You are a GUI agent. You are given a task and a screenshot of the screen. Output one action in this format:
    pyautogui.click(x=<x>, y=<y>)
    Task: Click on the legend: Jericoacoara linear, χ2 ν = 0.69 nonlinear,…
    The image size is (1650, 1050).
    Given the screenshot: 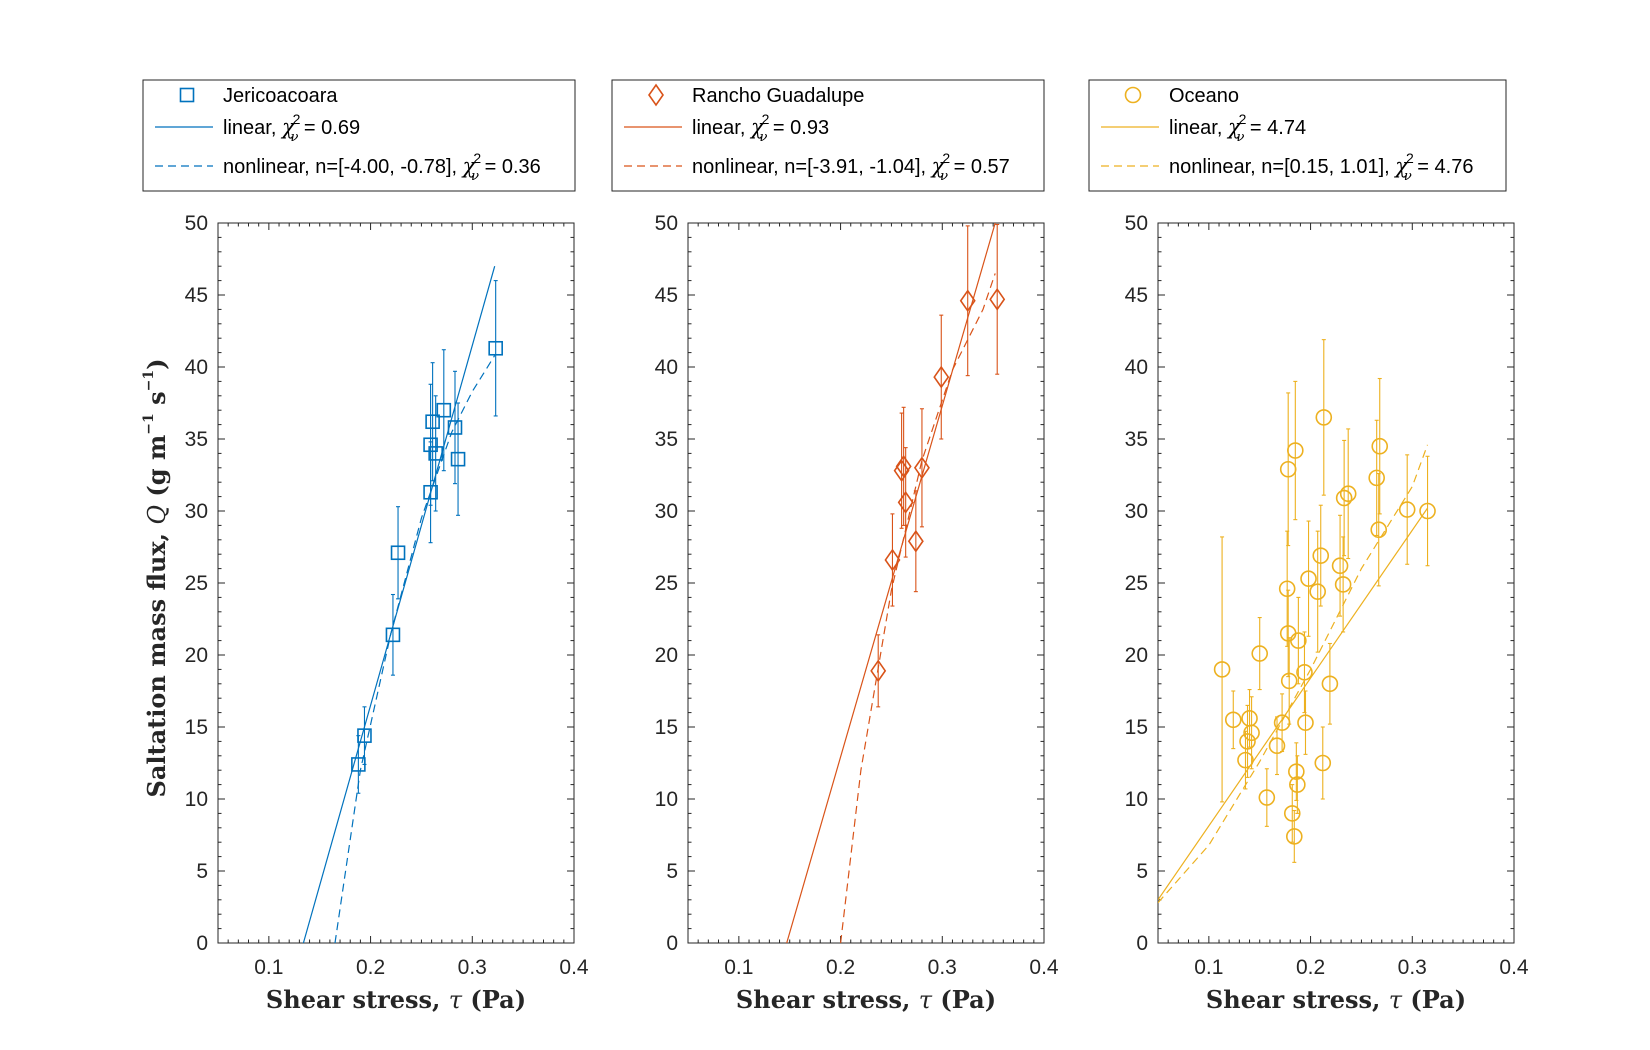 What is the action you would take?
    pyautogui.click(x=359, y=135)
    